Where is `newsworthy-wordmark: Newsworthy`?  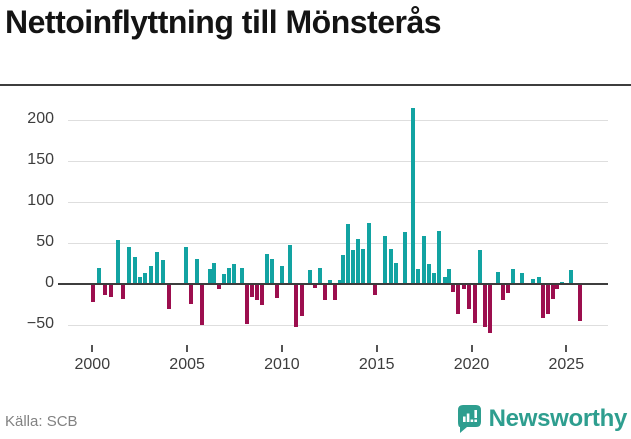
newsworthy-wordmark: Newsworthy is located at coordinates (558, 418).